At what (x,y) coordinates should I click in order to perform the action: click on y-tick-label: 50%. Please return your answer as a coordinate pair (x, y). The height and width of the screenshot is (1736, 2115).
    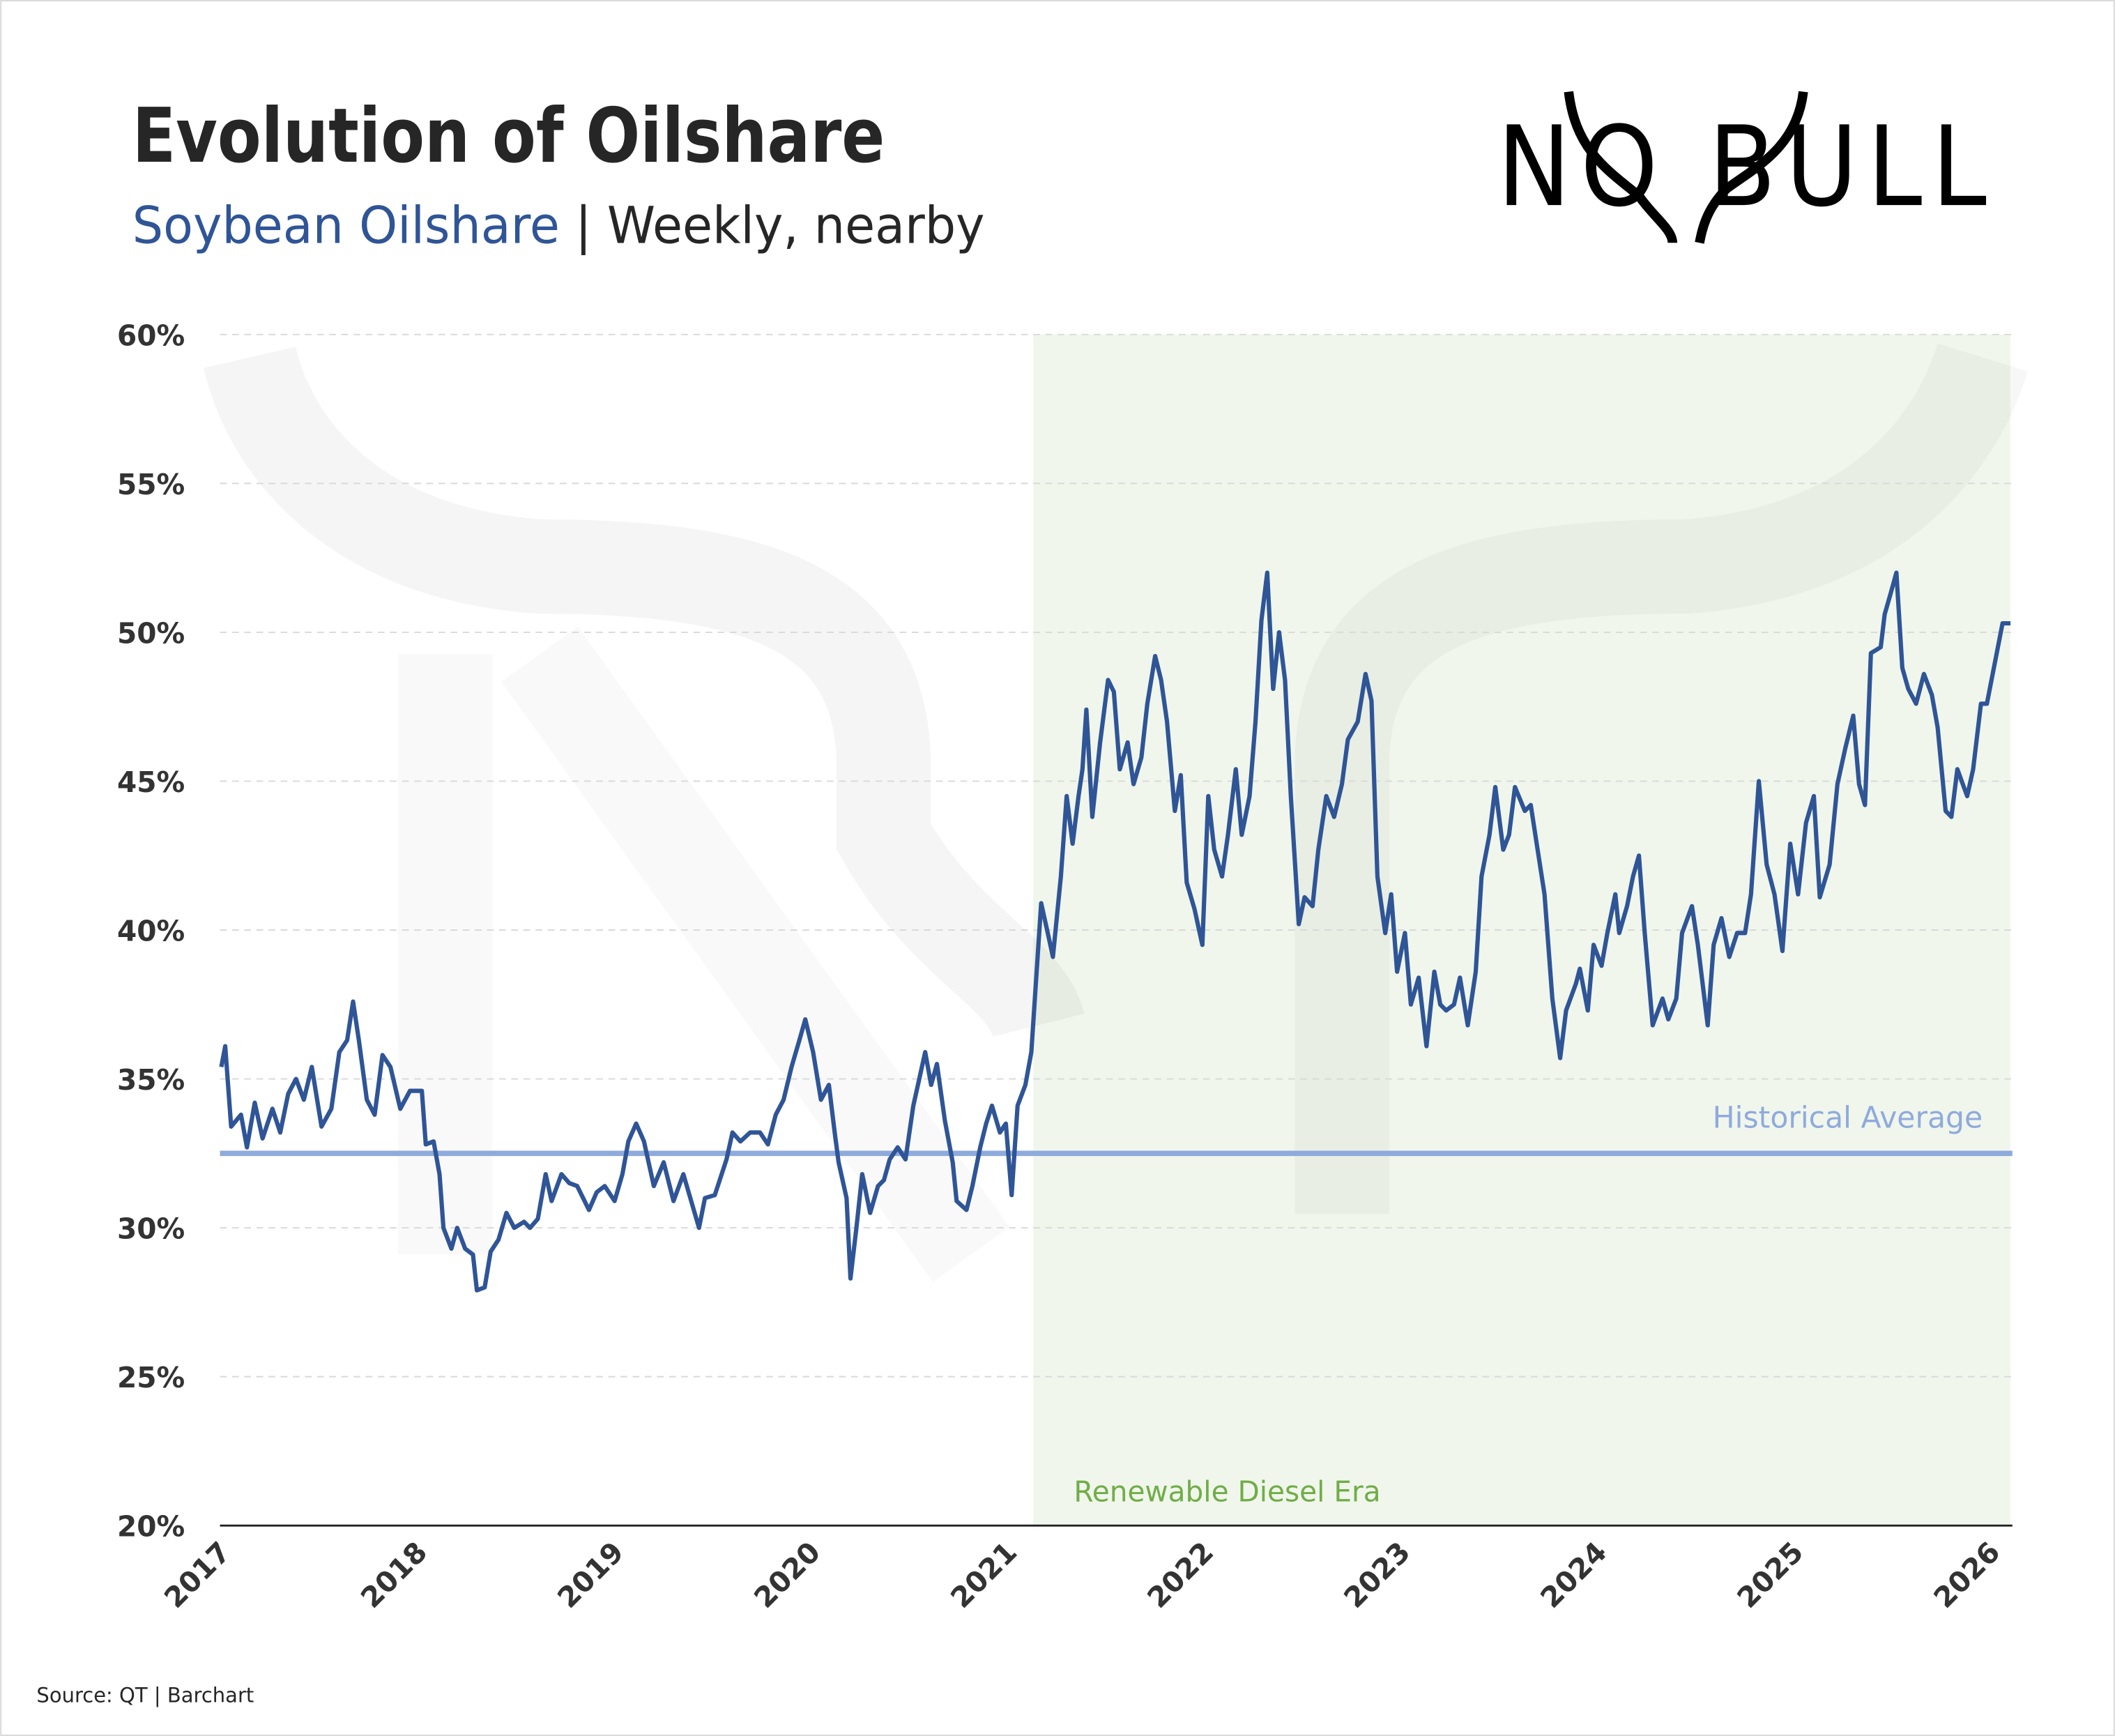
    Looking at the image, I should click on (151, 633).